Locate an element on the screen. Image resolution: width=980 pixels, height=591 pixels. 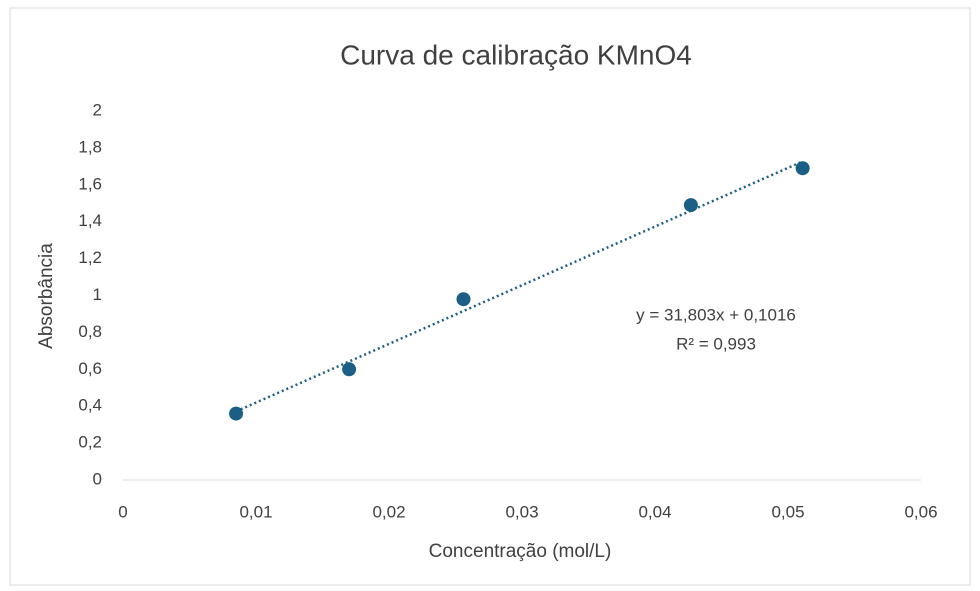
x-tick-label: 0,02 is located at coordinates (388, 511).